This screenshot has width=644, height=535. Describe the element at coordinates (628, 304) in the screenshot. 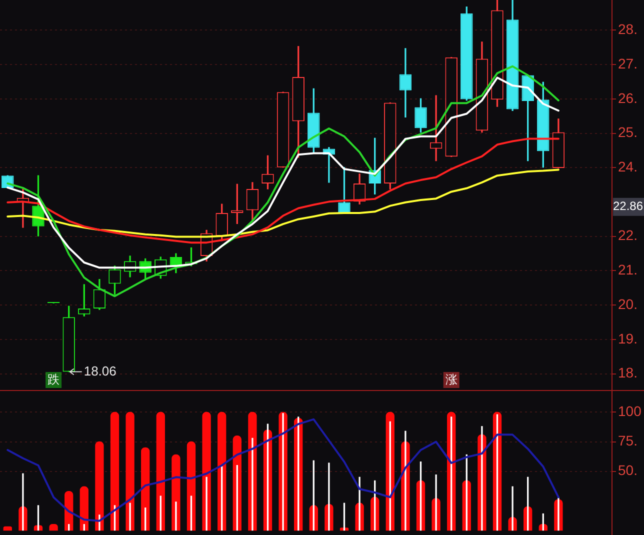

I see `y-tick-label: 20.` at that location.